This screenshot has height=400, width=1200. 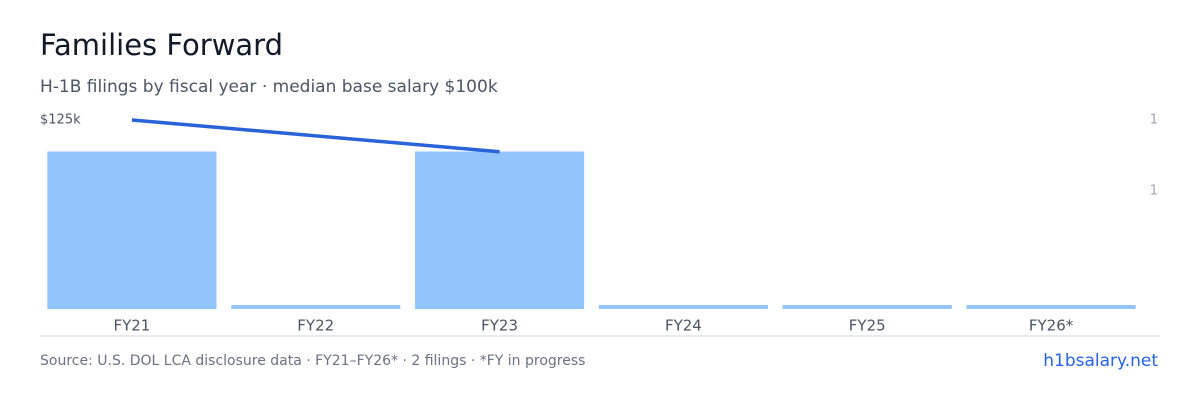 What do you see at coordinates (161, 45) in the screenshot?
I see `chart-title: Families Forward` at bounding box center [161, 45].